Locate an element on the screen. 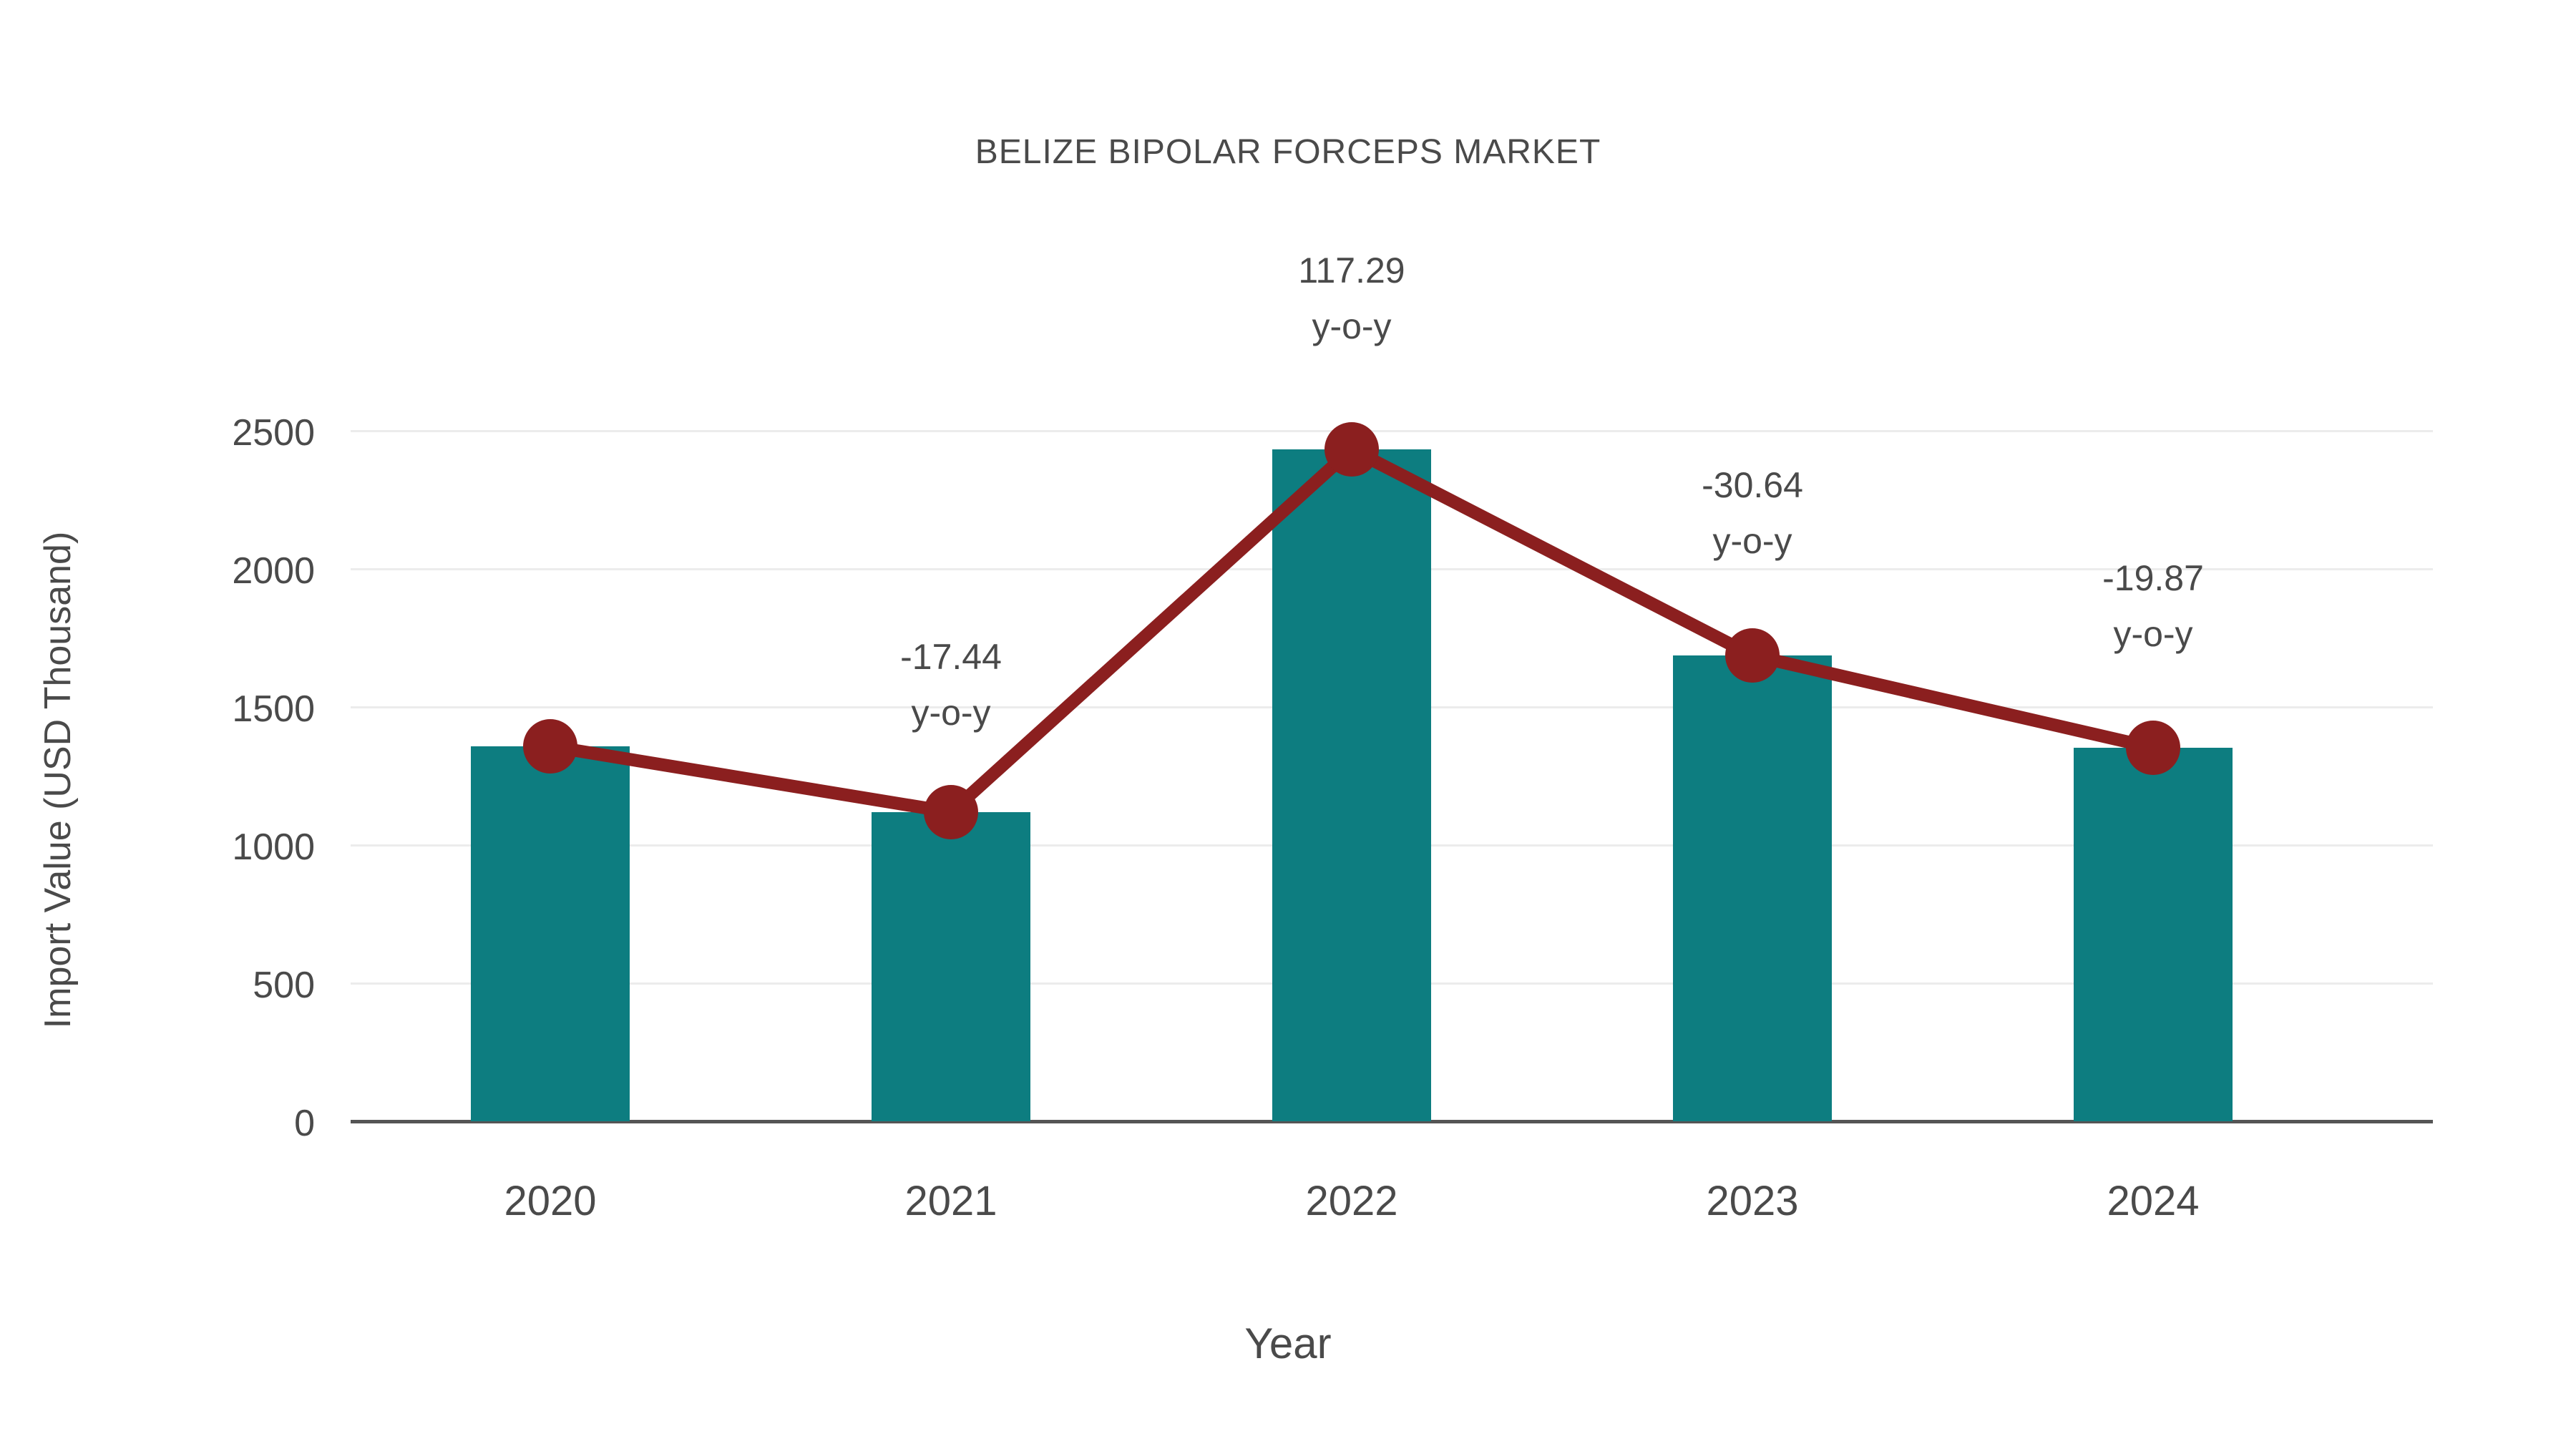 The width and height of the screenshot is (2576, 1449). x-tick-label-2020: 2020 is located at coordinates (550, 1201).